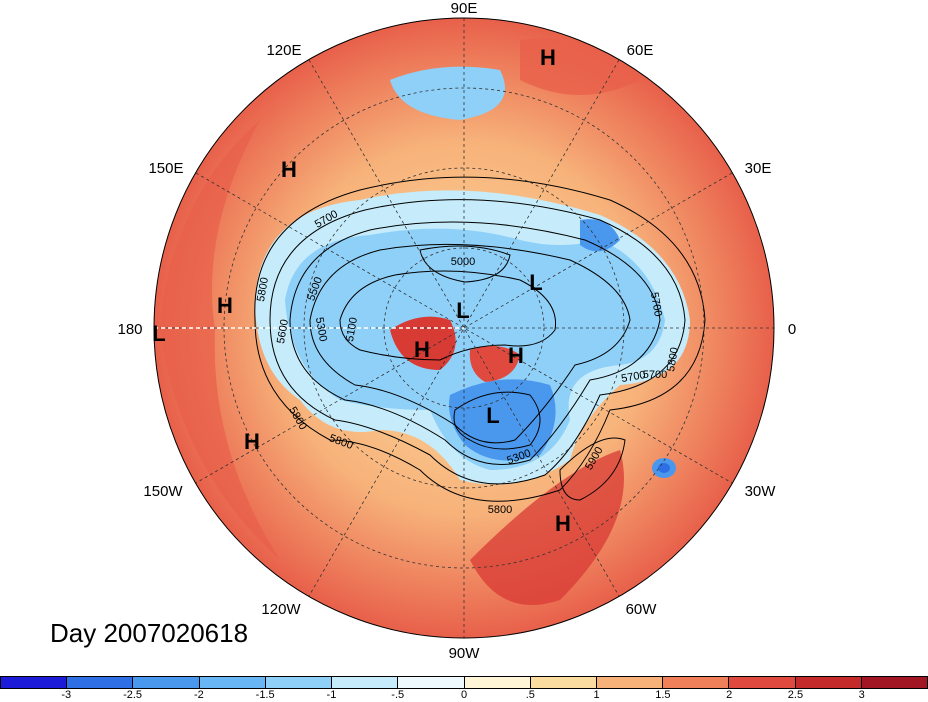  What do you see at coordinates (596, 695) in the screenshot?
I see `colorbar-tick-label: 1` at bounding box center [596, 695].